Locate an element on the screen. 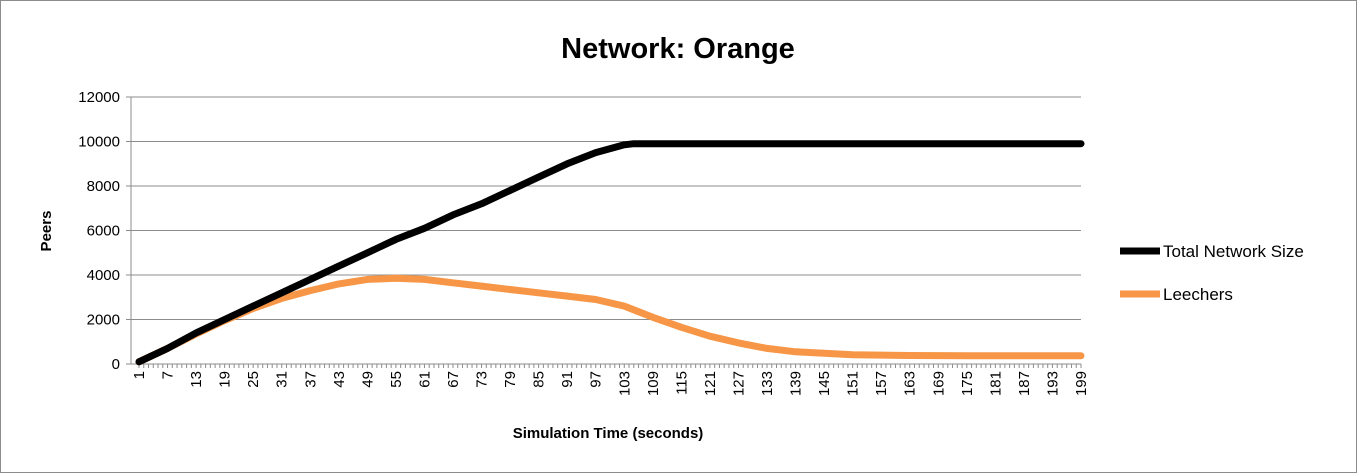 This screenshot has width=1357, height=473. x-tick-label: 55 is located at coordinates (396, 379).